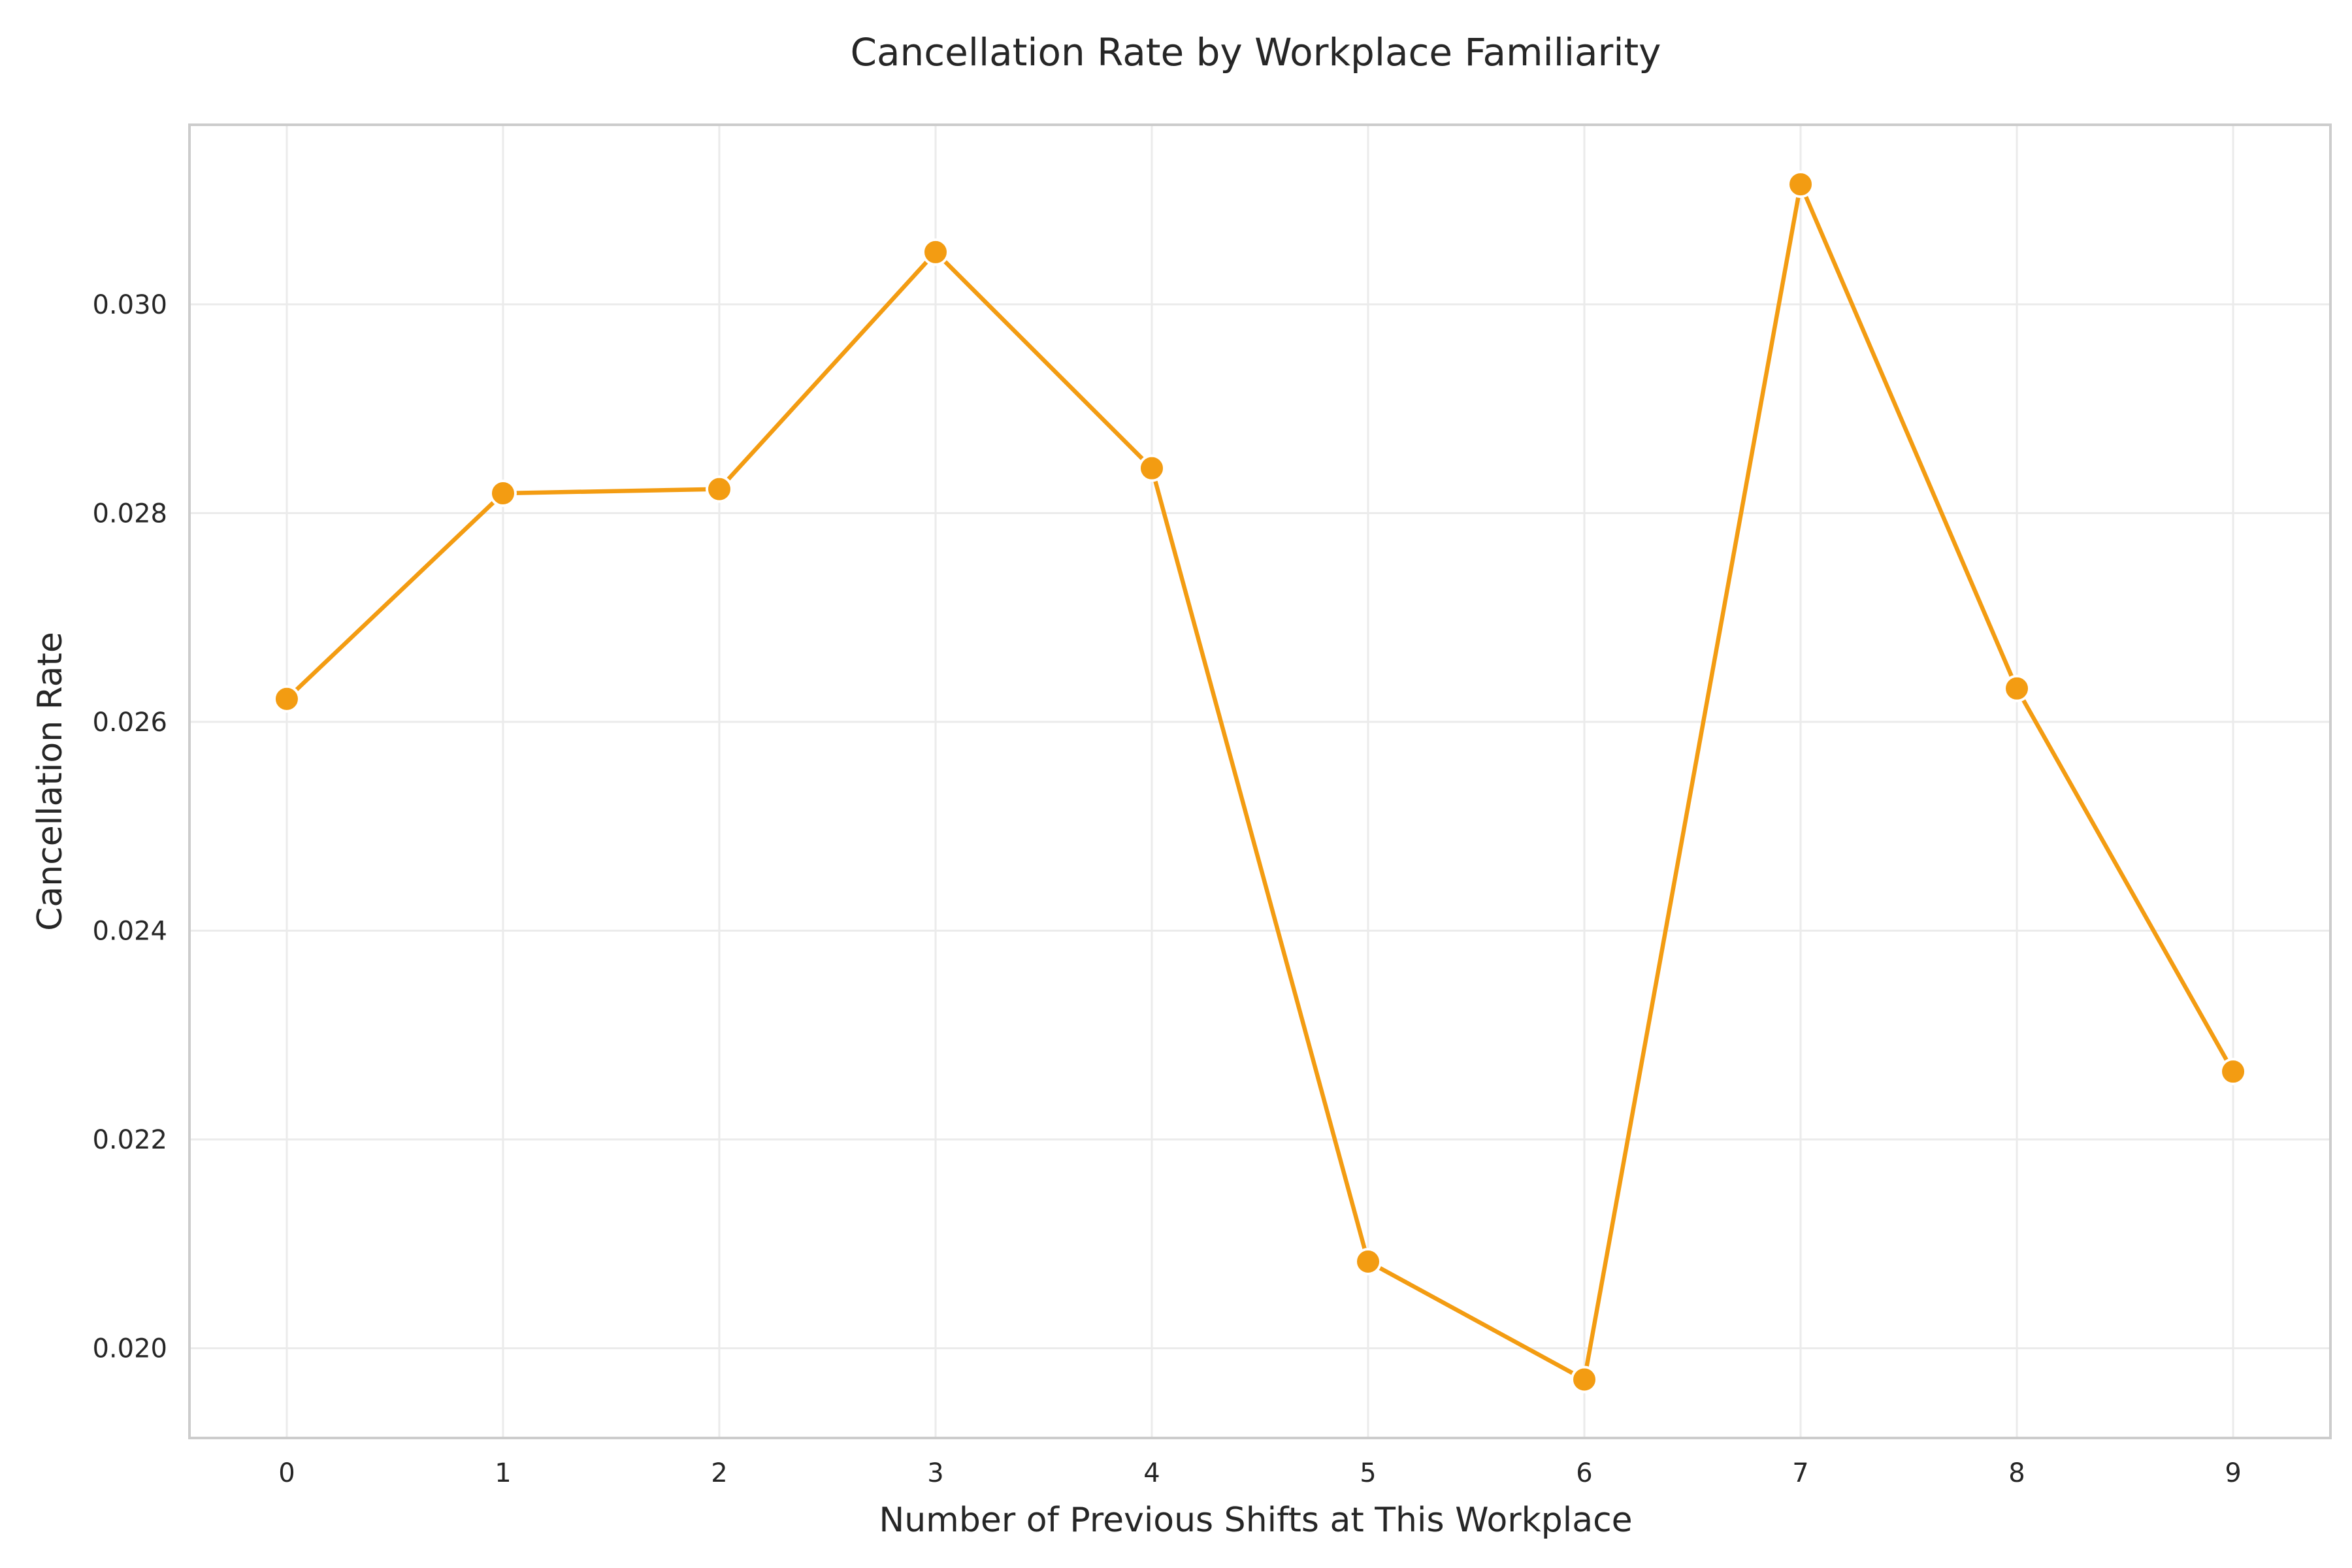 The image size is (2352, 1568). What do you see at coordinates (129, 1140) in the screenshot?
I see `y-tick-label: 0.022` at bounding box center [129, 1140].